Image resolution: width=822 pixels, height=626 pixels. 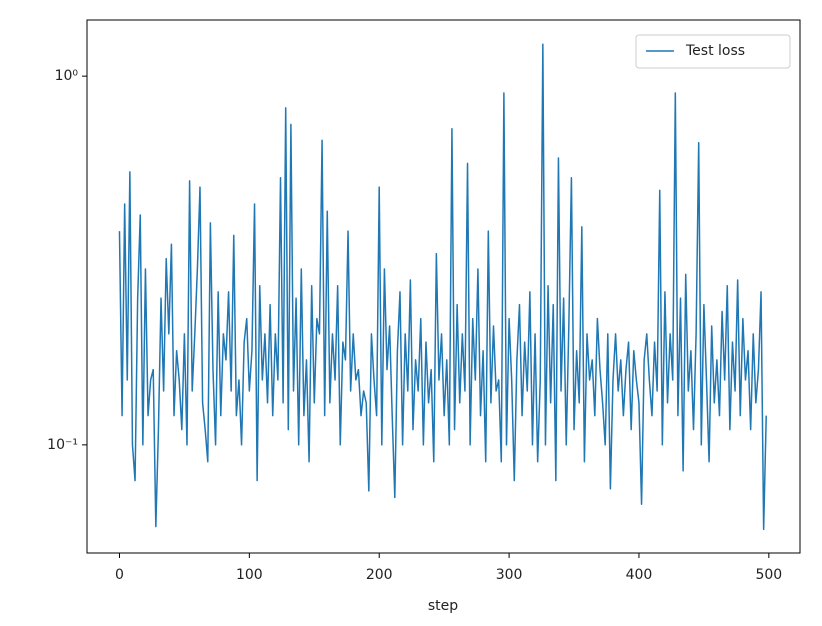 I want to click on x-axis-label: step, so click(x=443, y=606).